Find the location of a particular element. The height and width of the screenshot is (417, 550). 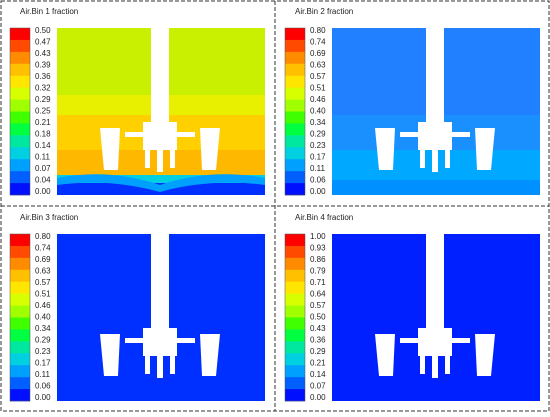

colorbar-label: 0.40 is located at coordinates (318, 111).